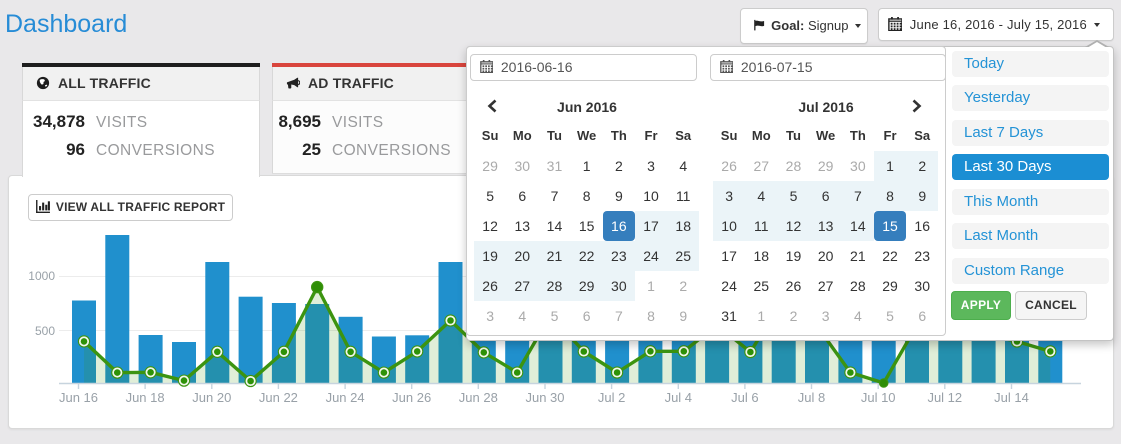  I want to click on svg-text: Jun 16, so click(78, 397).